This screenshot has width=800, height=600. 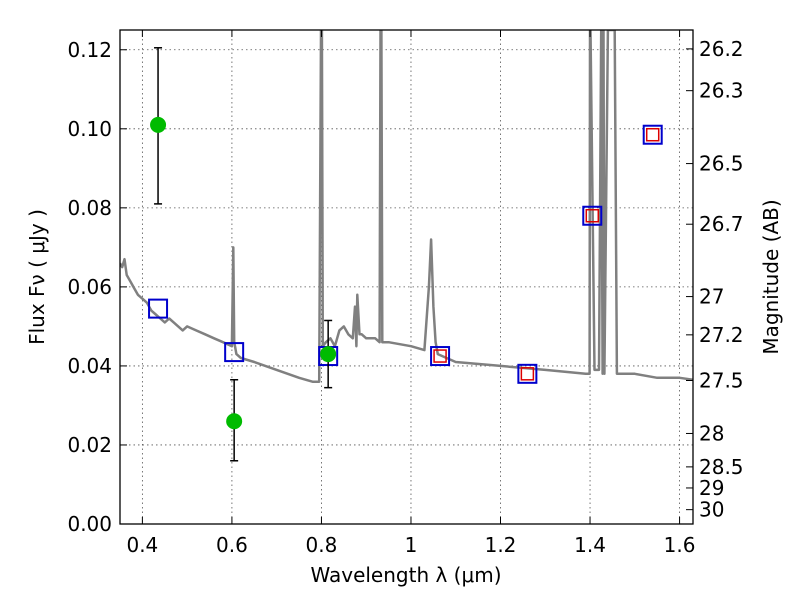 I want to click on y-tick-label: 0.12, so click(x=89, y=50).